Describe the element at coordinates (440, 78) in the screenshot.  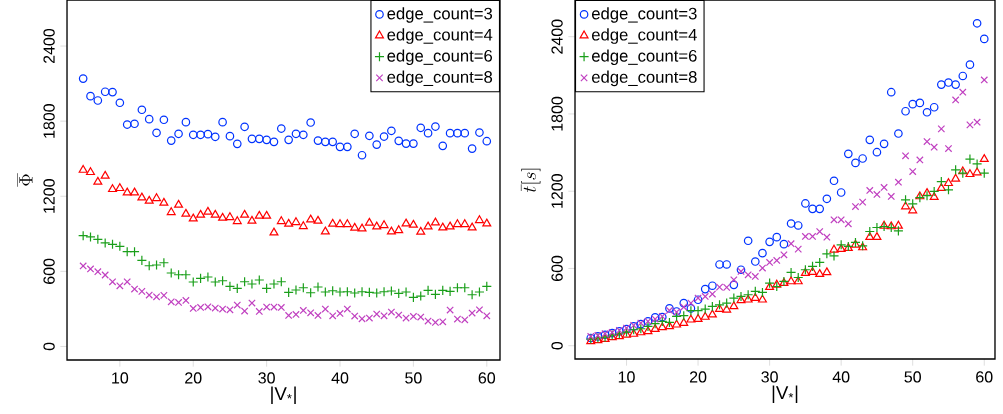
I see `legend-label: edge_count=8` at that location.